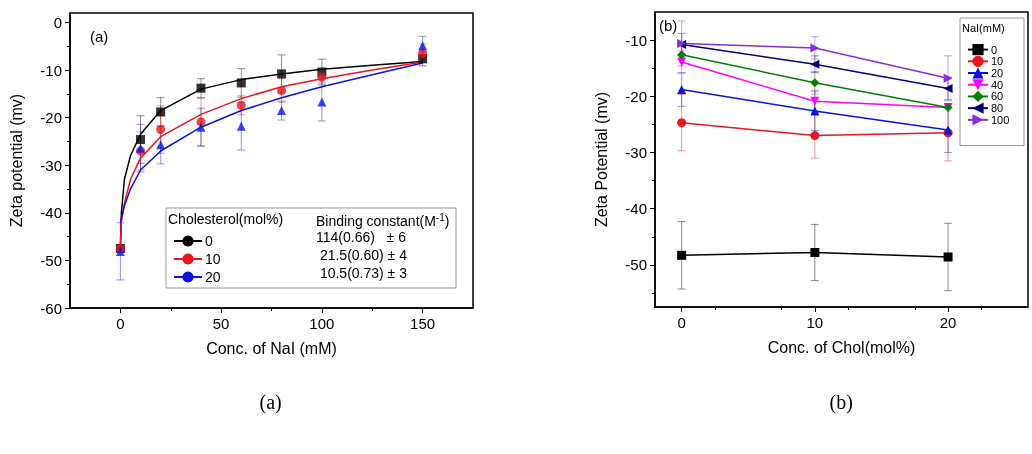 Image resolution: width=1032 pixels, height=454 pixels. Describe the element at coordinates (226, 219) in the screenshot. I see `legend-title: Cholesterol(mol%)` at that location.